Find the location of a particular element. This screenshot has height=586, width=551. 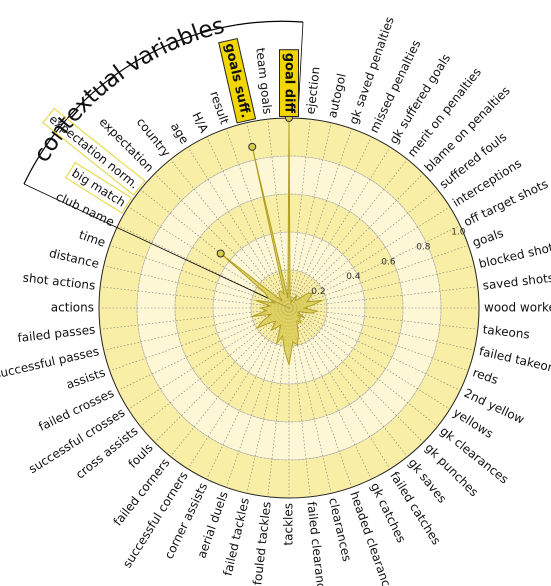

category-label: ejection is located at coordinates (312, 90).